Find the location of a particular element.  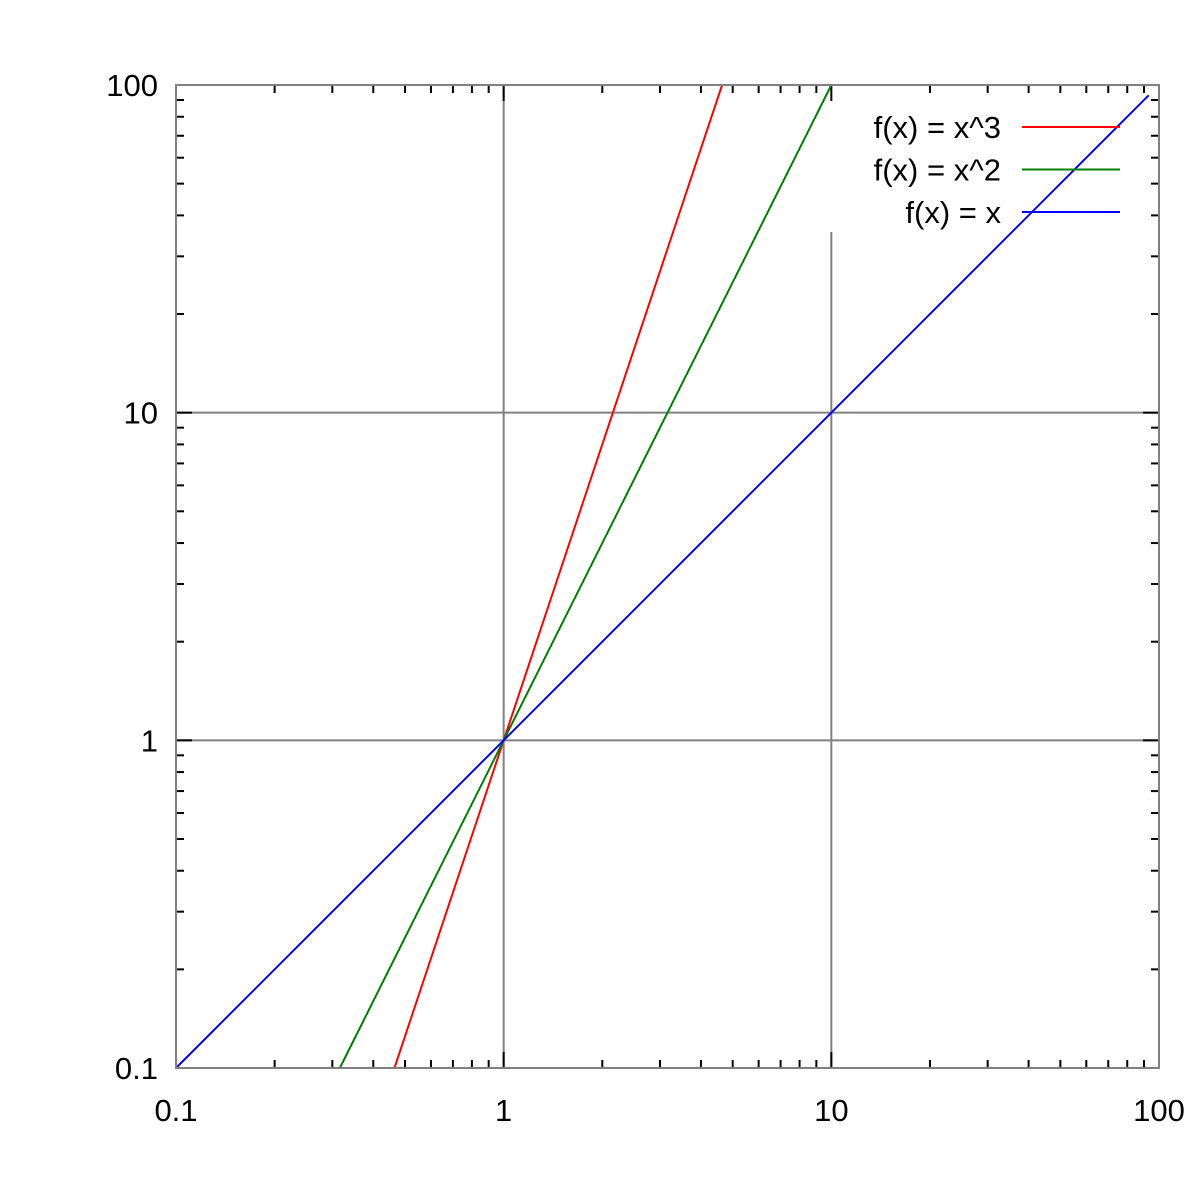

legend: f(x) = x^3 f(x) = x^2 f(x) = x is located at coordinates (997, 170).